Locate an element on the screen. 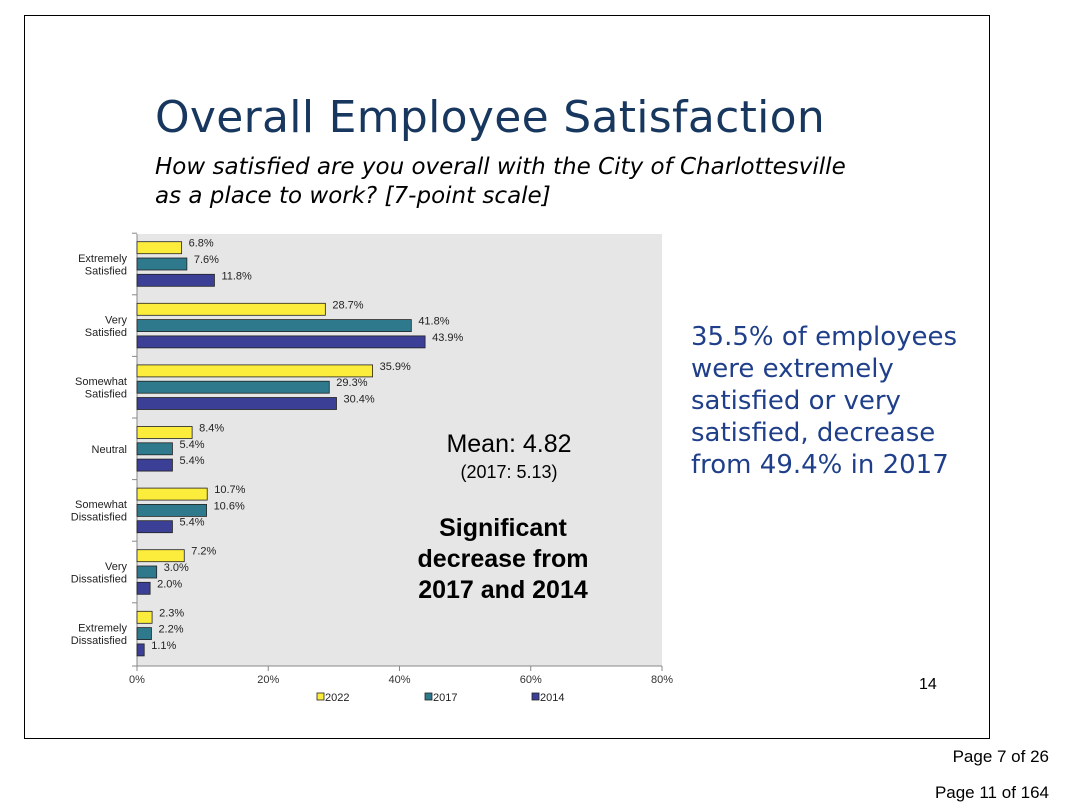 This screenshot has width=1072, height=812. legend-swatch-2017 is located at coordinates (428, 696).